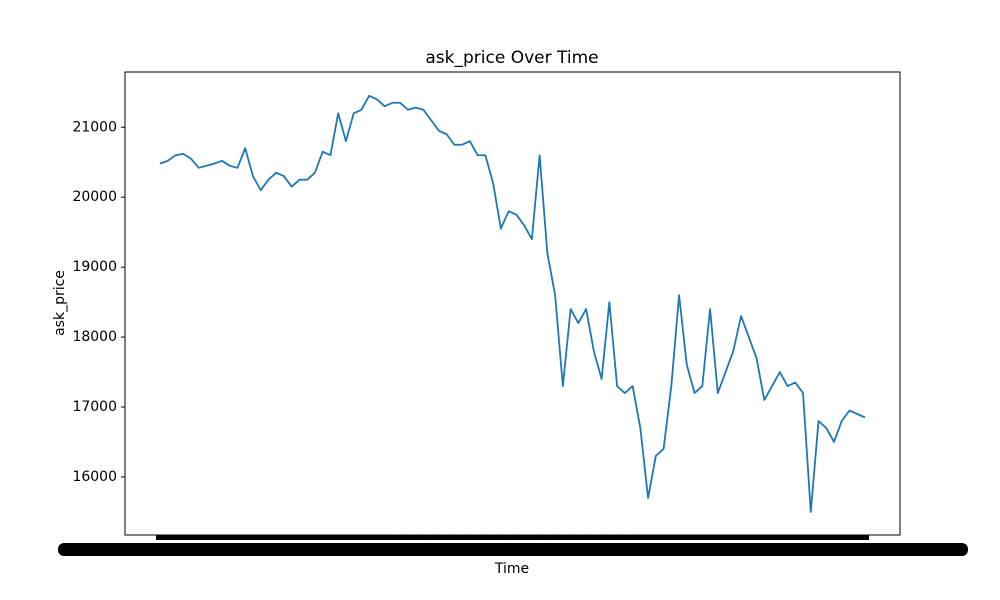 This screenshot has width=1000, height=600. What do you see at coordinates (94, 407) in the screenshot?
I see `y-tick-label: 17000` at bounding box center [94, 407].